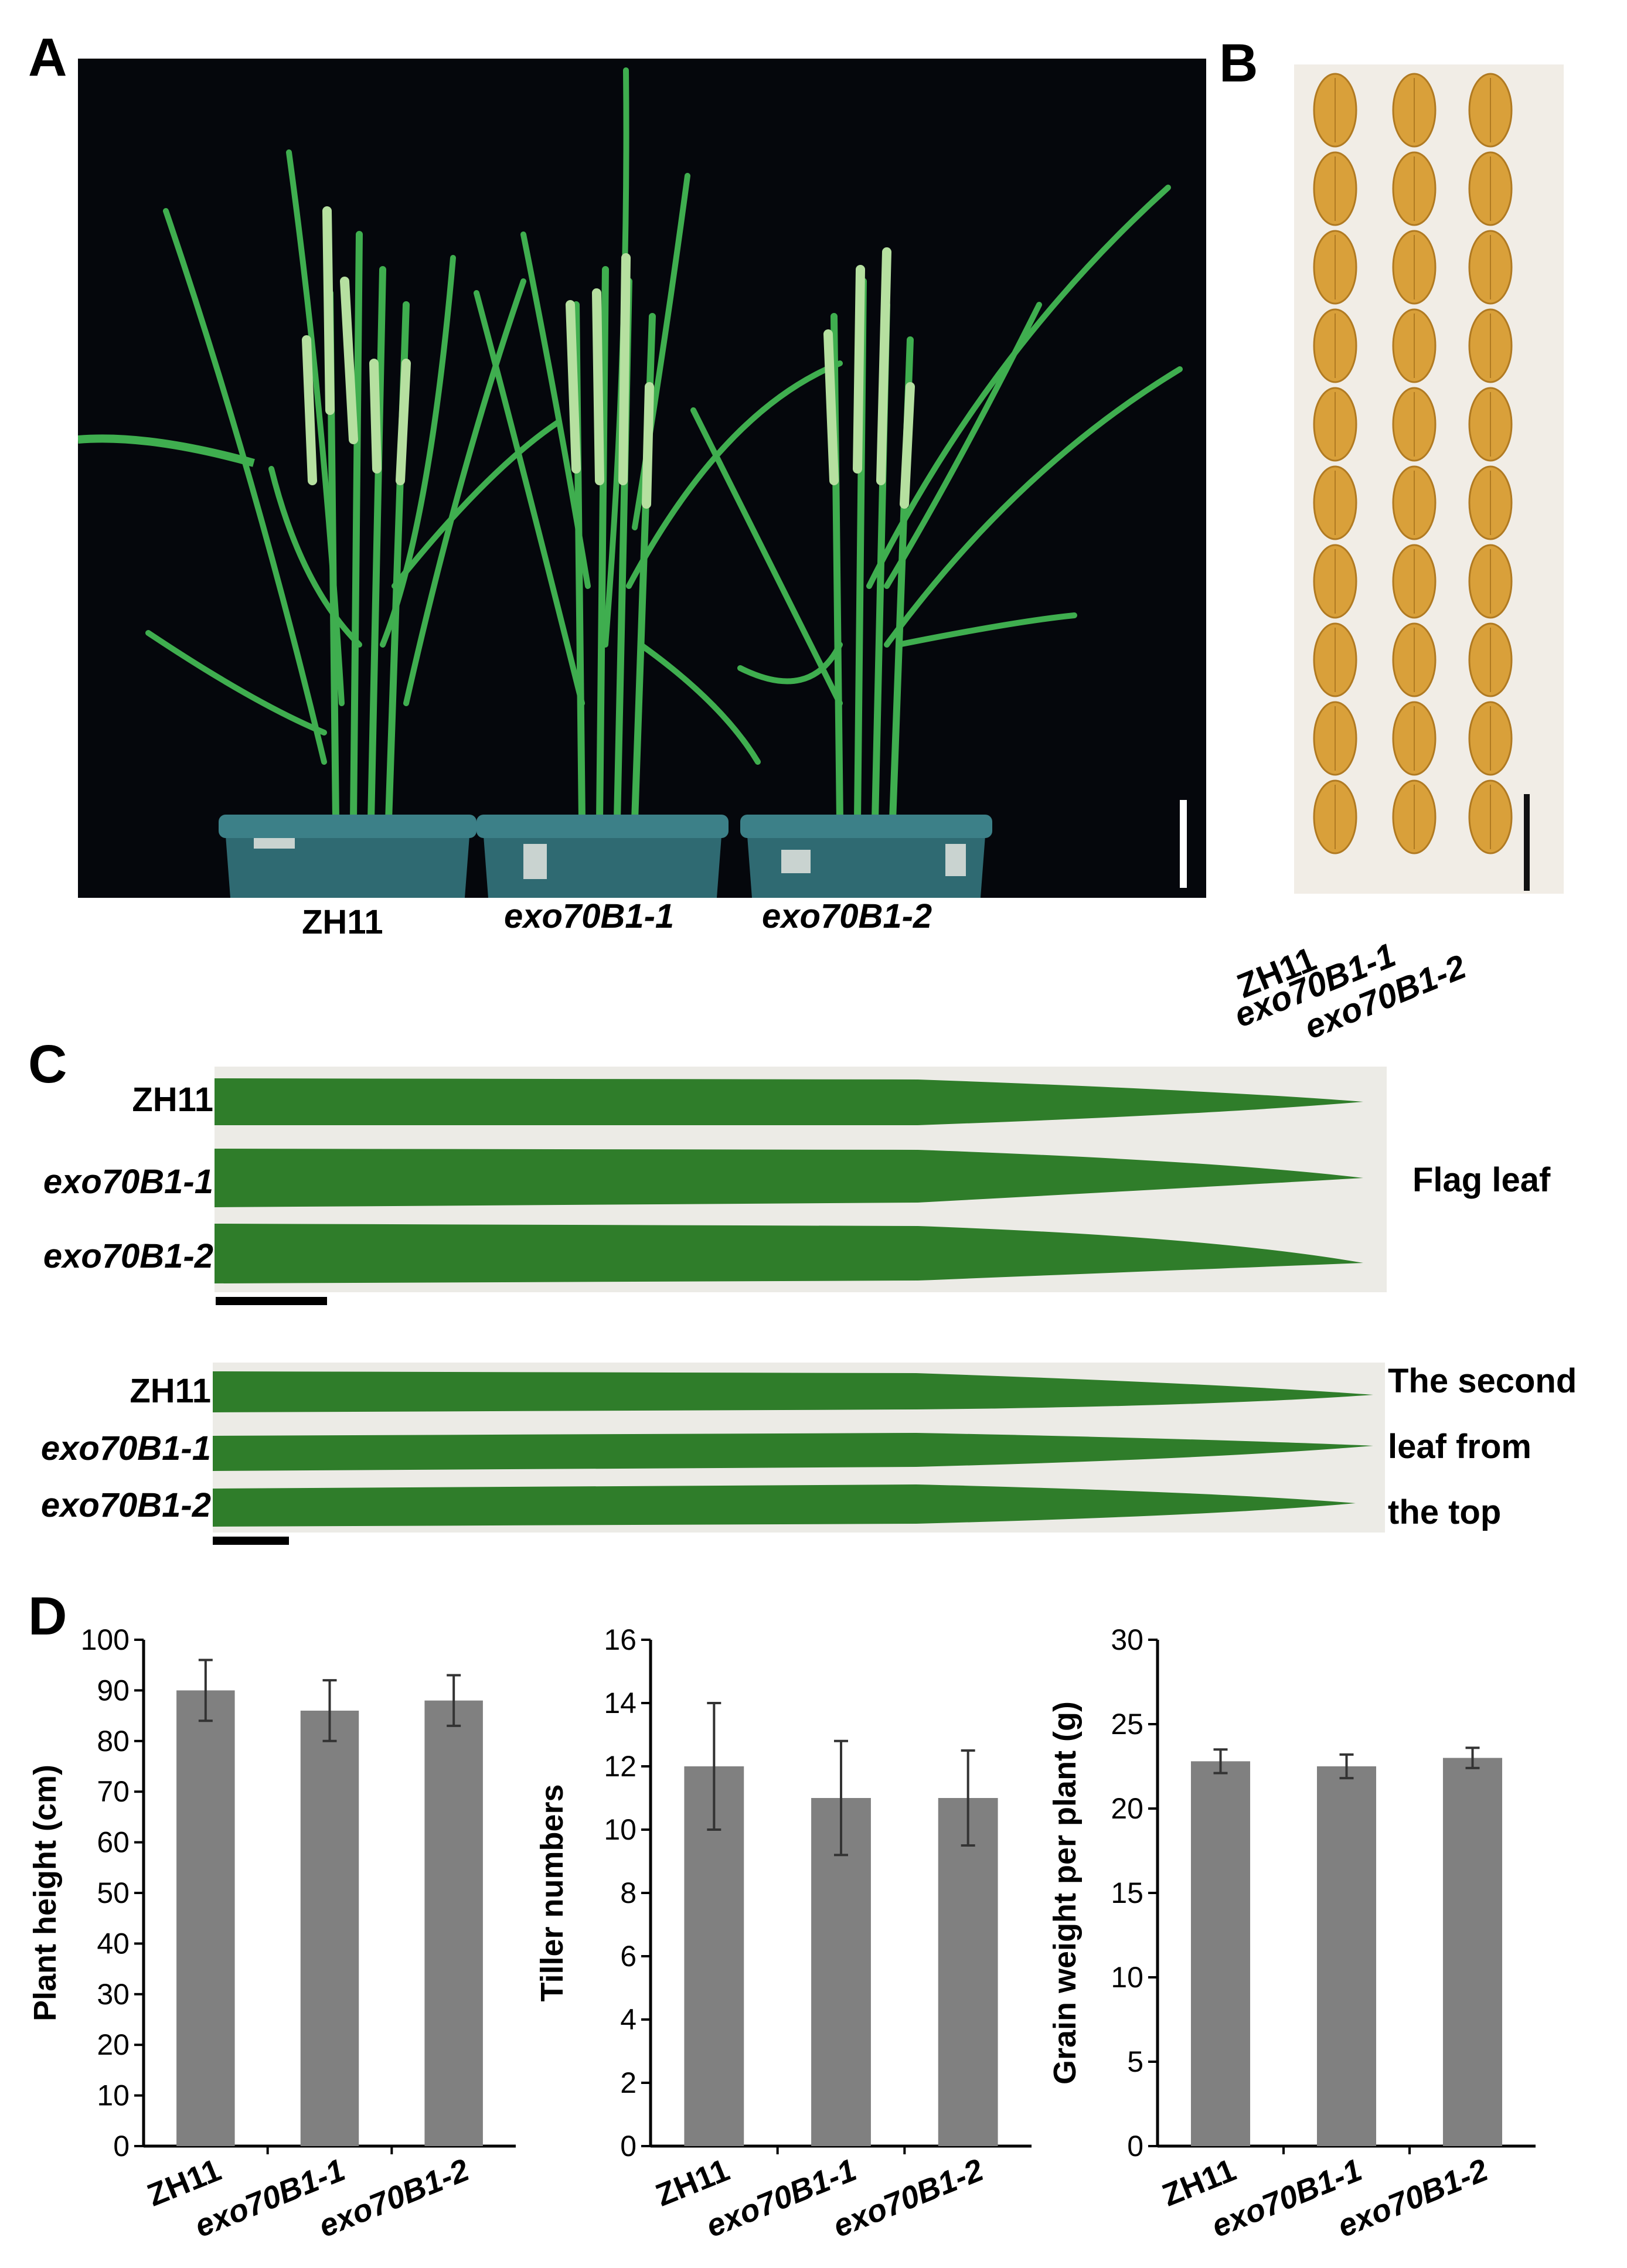 The width and height of the screenshot is (1627, 2268). What do you see at coordinates (113, 1741) in the screenshot?
I see `y-tick-label: 80` at bounding box center [113, 1741].